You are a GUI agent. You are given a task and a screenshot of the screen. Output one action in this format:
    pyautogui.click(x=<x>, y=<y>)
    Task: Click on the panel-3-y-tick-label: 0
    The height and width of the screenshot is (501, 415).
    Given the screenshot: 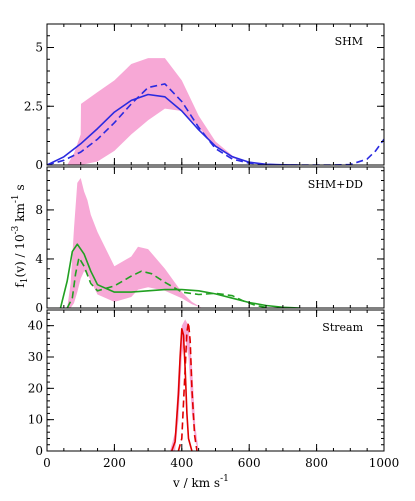 What is the action you would take?
    pyautogui.click(x=39, y=451)
    